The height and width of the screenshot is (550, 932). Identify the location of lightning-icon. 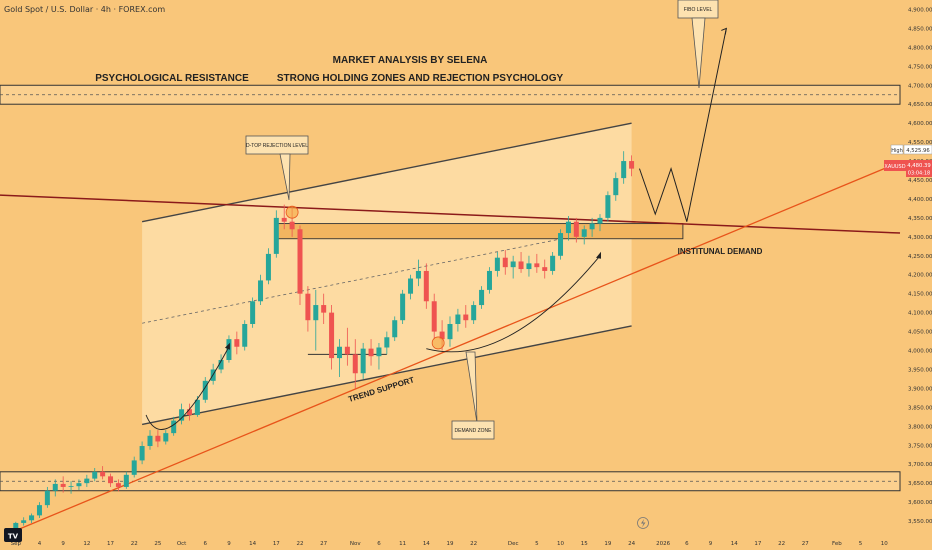
(643, 523).